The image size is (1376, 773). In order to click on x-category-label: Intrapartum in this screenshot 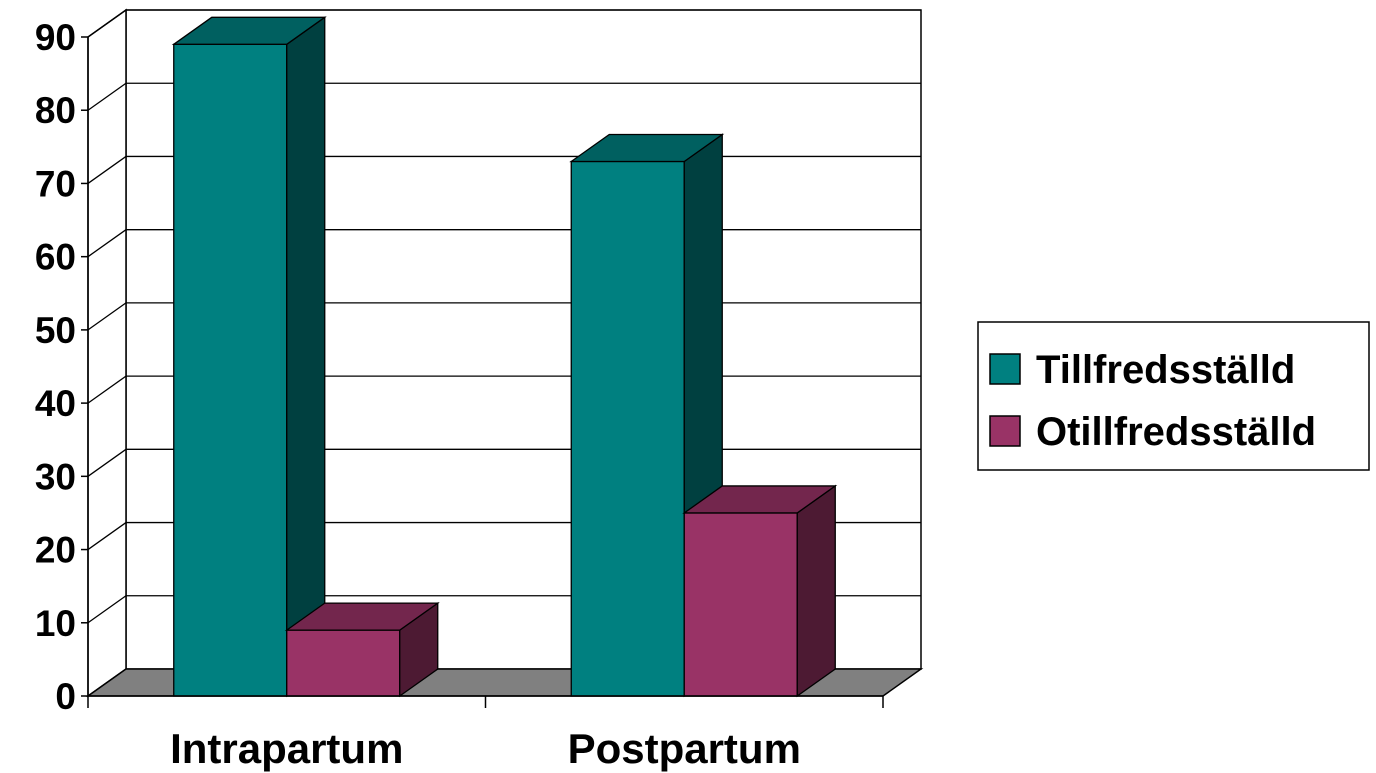, I will do `click(286, 748)`.